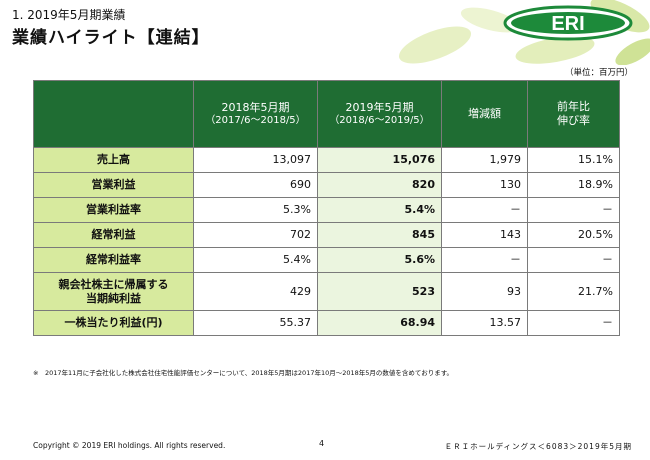 This screenshot has width=650, height=460. Describe the element at coordinates (111, 38) in the screenshot. I see `page-title: 業績ハイライト【連結】` at that location.